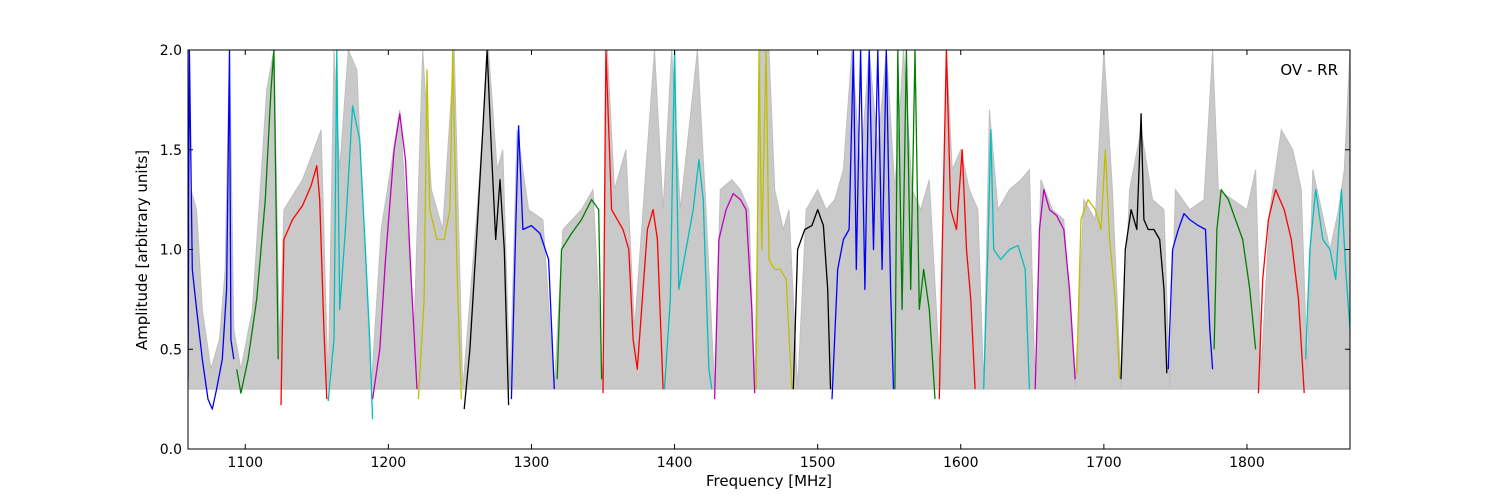  Describe the element at coordinates (818, 463) in the screenshot. I see `x-tick-label: 1500` at that location.